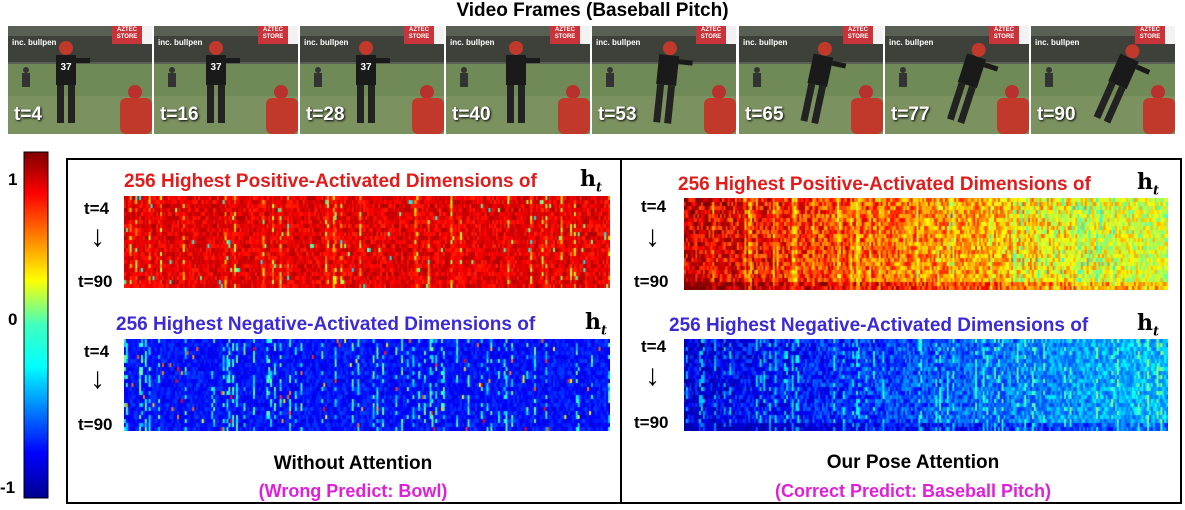 Image resolution: width=1185 pixels, height=510 pixels. What do you see at coordinates (651, 281) in the screenshot?
I see `right-positive-t-end: t=90` at bounding box center [651, 281].